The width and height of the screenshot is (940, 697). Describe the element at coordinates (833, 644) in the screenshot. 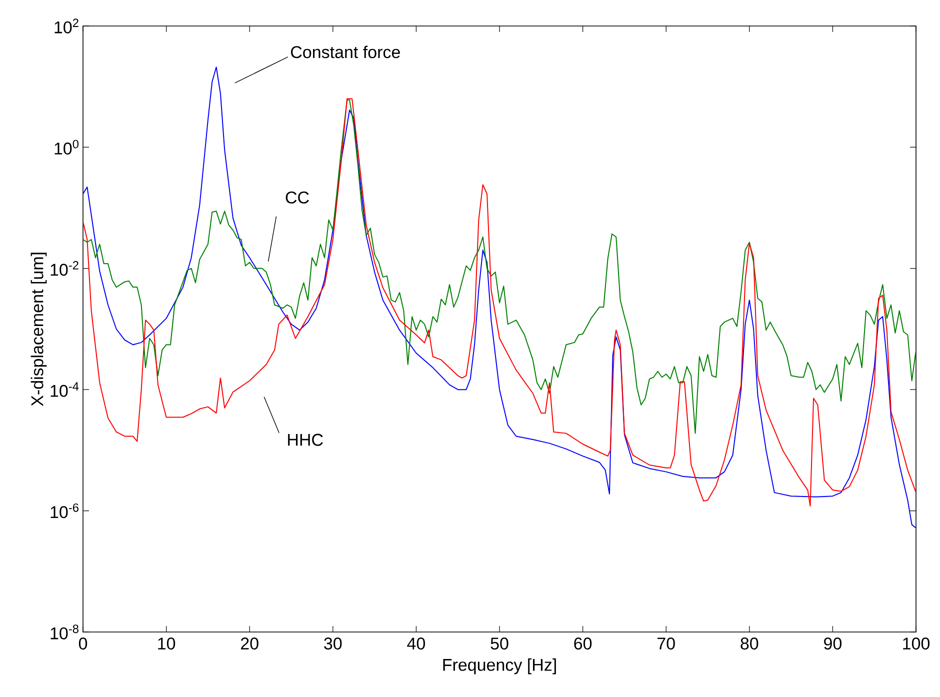

I see `x-tick-label: 90` at that location.